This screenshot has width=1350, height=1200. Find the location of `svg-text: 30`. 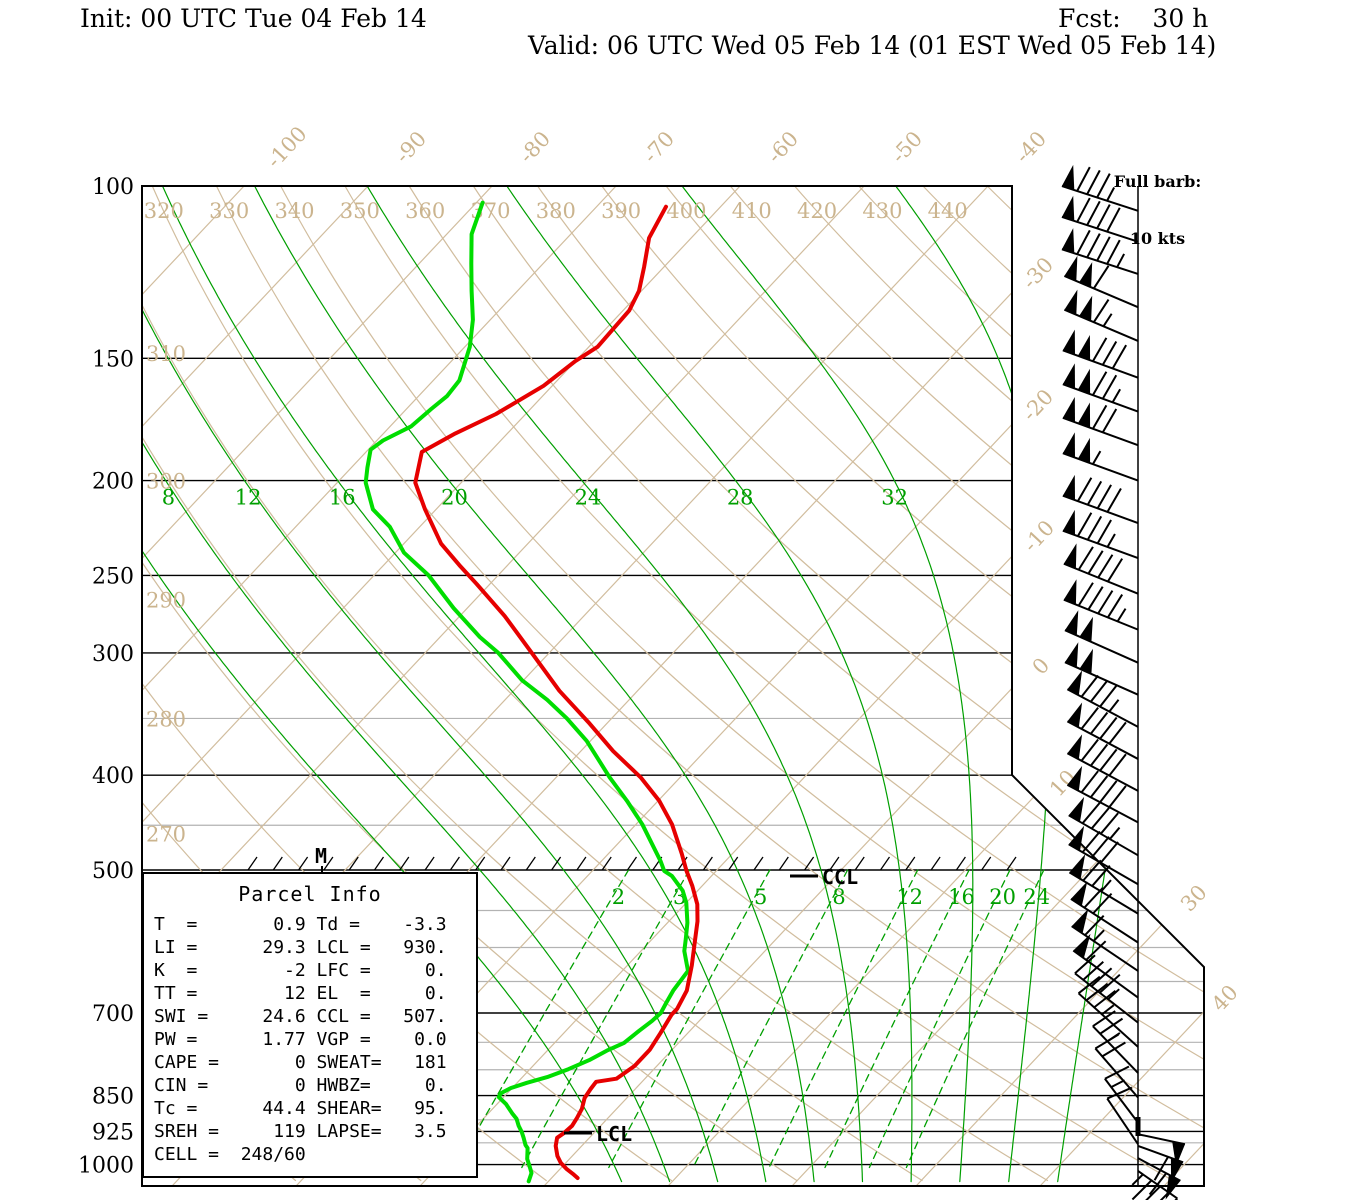

svg-text: 30 is located at coordinates (1194, 898).